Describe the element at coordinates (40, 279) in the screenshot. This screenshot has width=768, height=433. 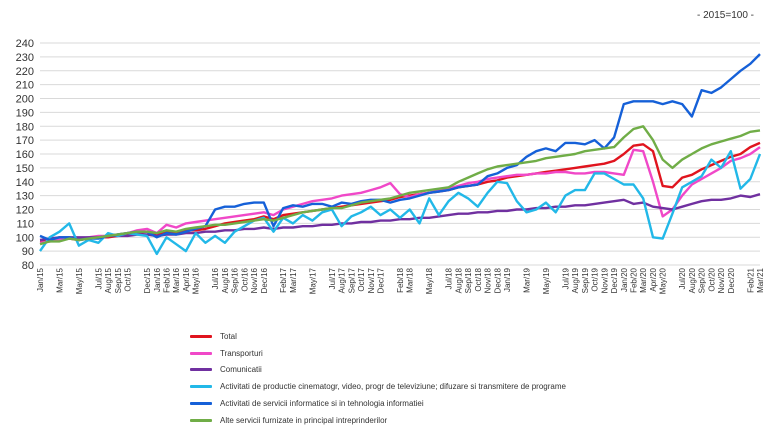
I see `x-tick-label: Jan/15` at that location.